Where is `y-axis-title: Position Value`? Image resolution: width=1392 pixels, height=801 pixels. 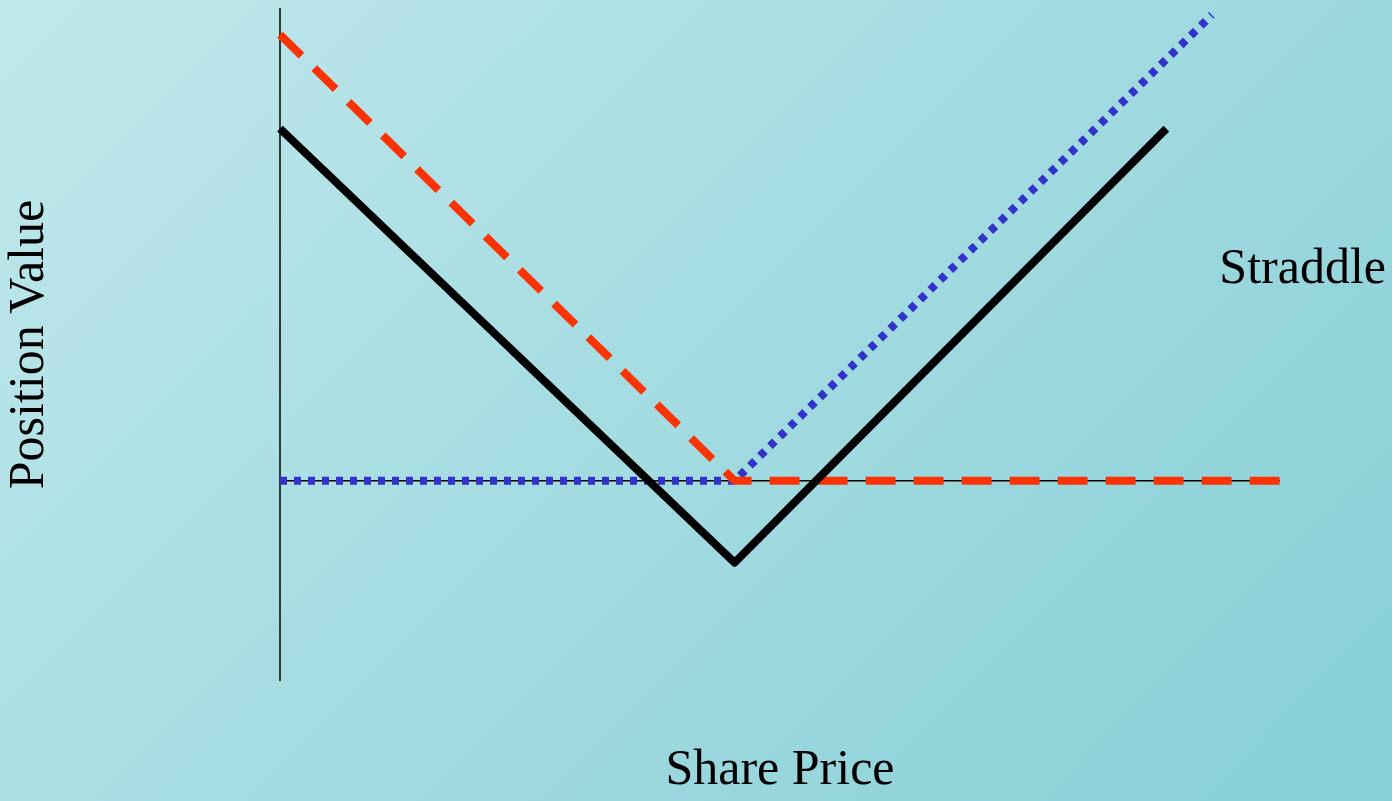 y-axis-title: Position Value is located at coordinates (27, 344).